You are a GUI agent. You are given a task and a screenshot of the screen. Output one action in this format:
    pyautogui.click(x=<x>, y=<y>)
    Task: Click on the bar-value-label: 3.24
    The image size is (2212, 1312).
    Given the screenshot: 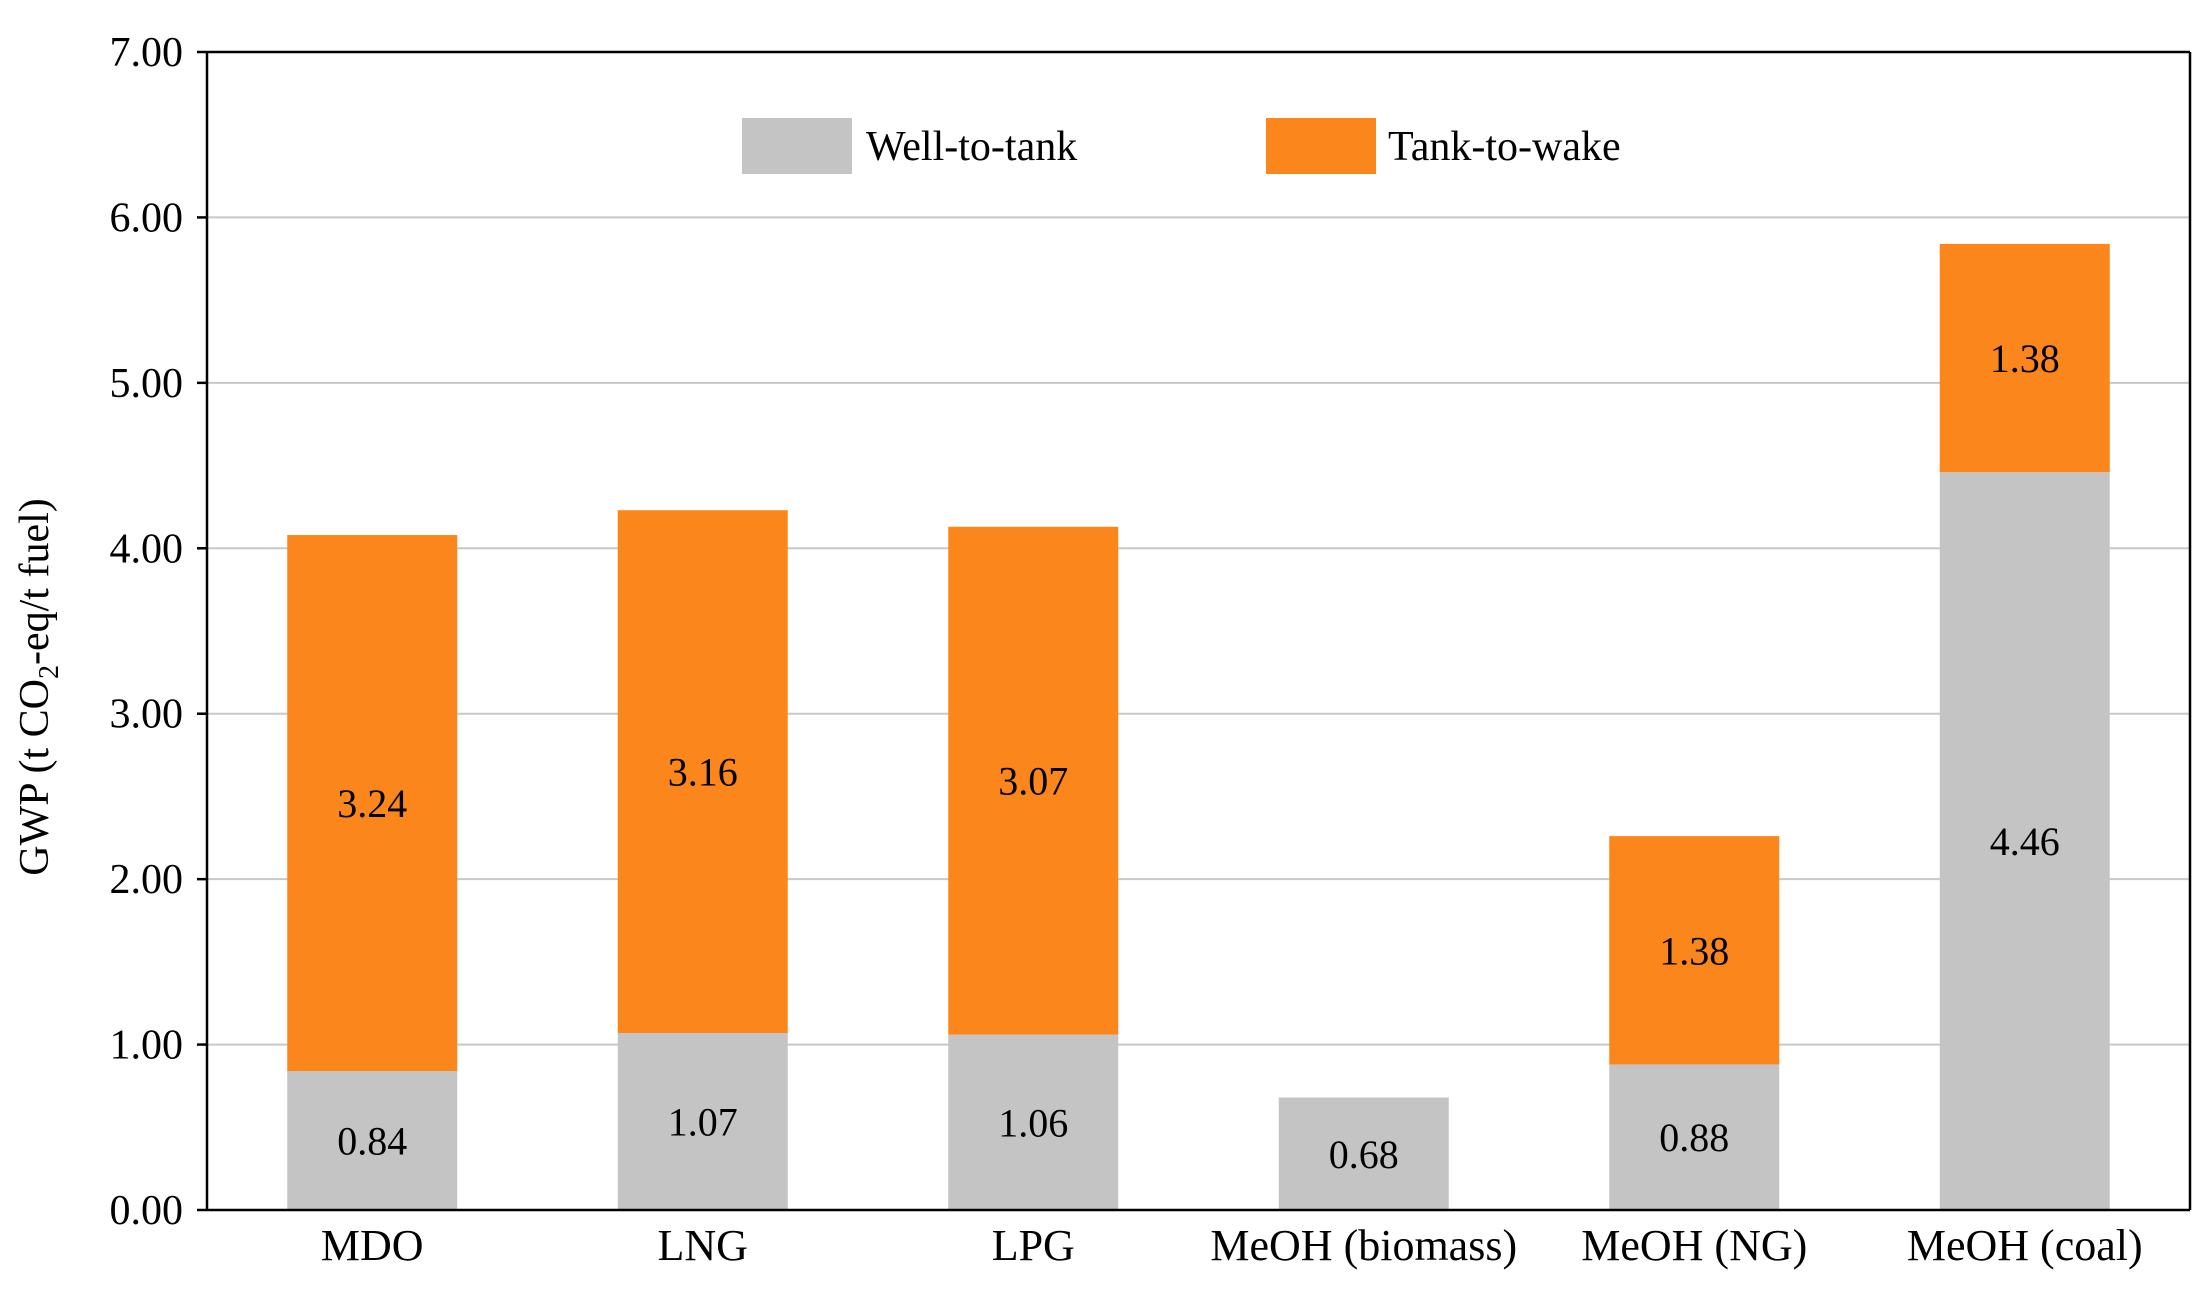 What is the action you would take?
    pyautogui.click(x=372, y=803)
    